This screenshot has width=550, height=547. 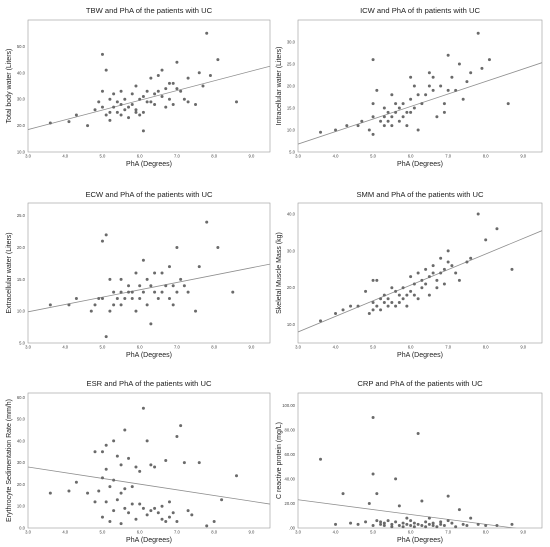 I want to click on chart-title: ICW and PhA of th patients with UC, so click(x=420, y=10).